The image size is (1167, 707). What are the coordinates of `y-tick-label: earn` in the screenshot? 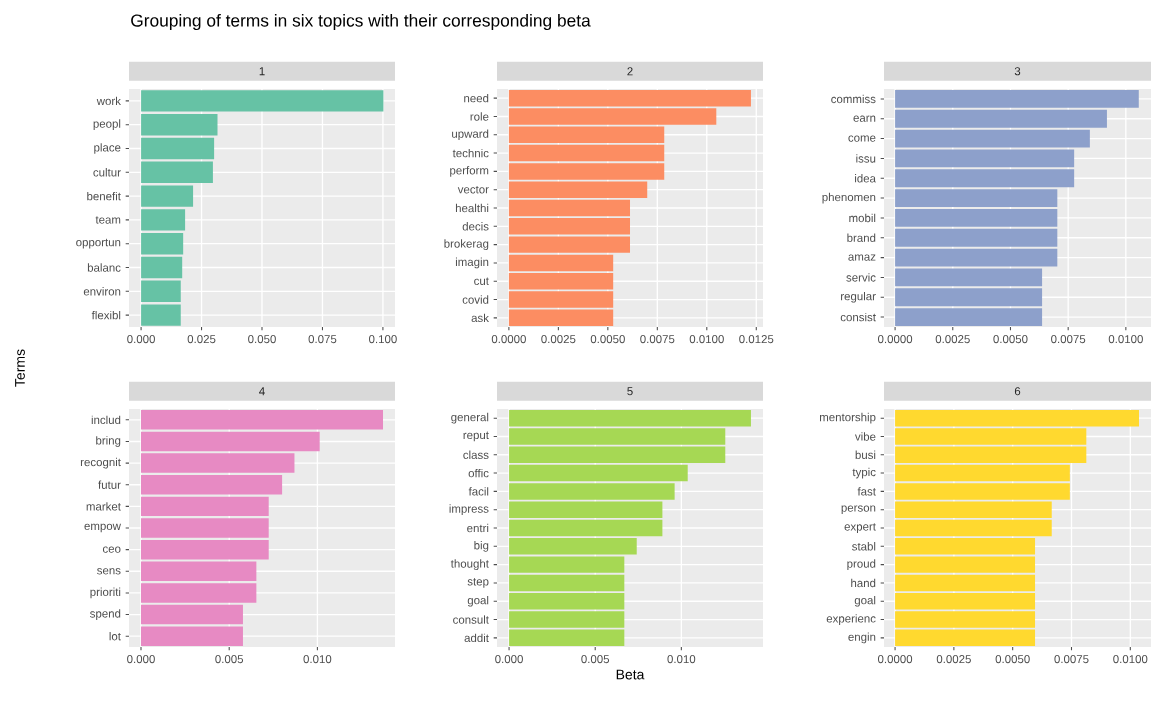 It's located at (864, 118).